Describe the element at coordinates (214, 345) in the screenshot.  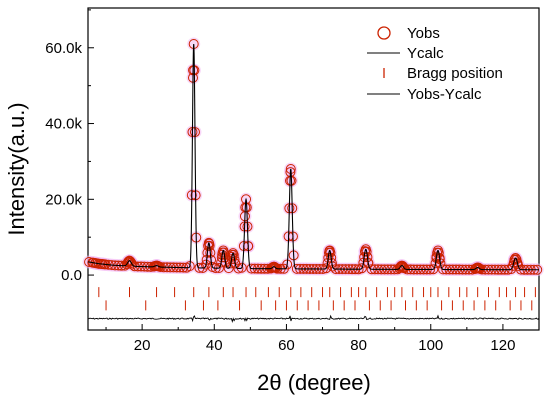
I see `x-tick-label: 40` at that location.